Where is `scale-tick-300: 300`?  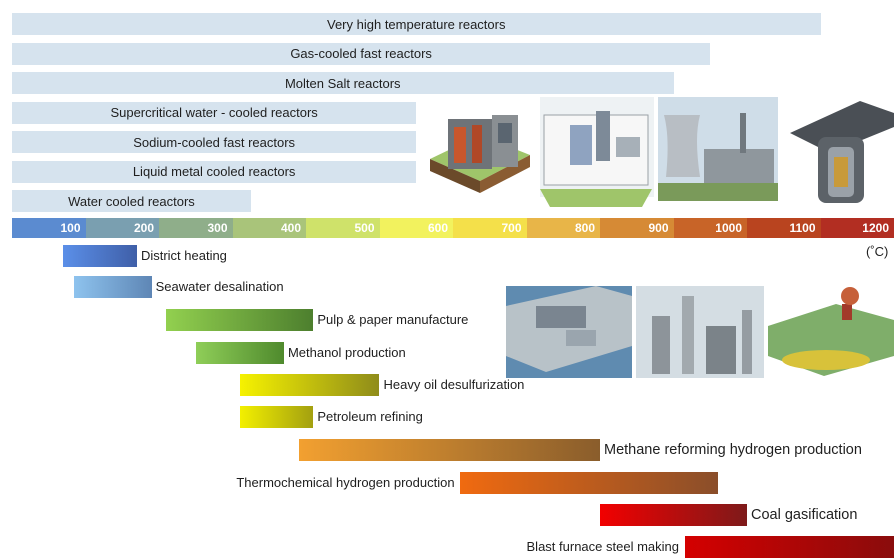 scale-tick-300: 300 is located at coordinates (196, 228).